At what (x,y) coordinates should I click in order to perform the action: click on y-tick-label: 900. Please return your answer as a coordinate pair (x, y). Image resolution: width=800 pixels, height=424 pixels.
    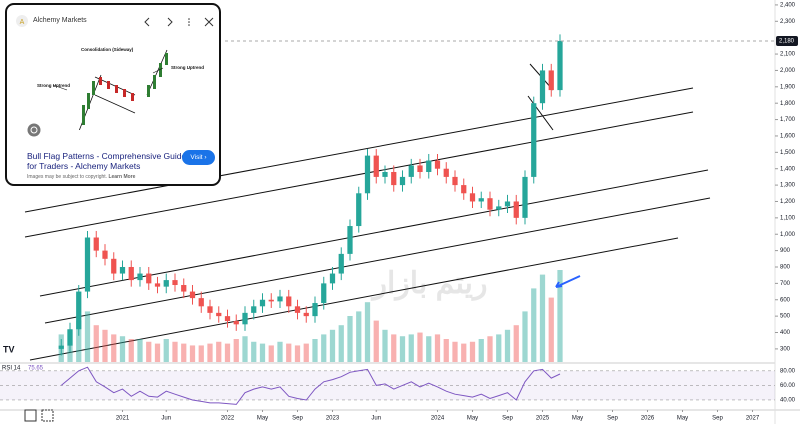
    Looking at the image, I should click on (785, 251).